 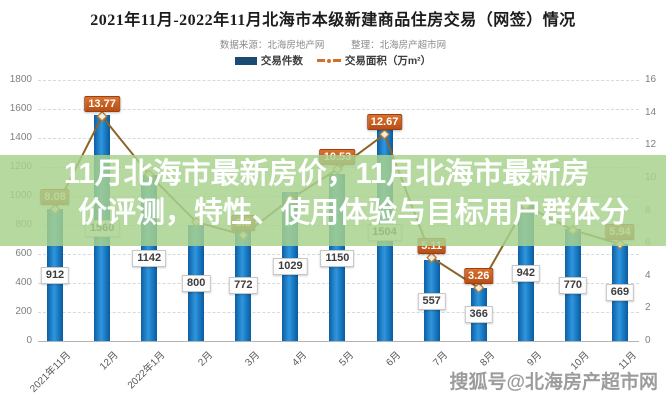 What do you see at coordinates (333, 20) in the screenshot?
I see `chart-title: 2021年11月-2022年11月北海市本级新建商品住房交易（网签）情况` at bounding box center [333, 20].